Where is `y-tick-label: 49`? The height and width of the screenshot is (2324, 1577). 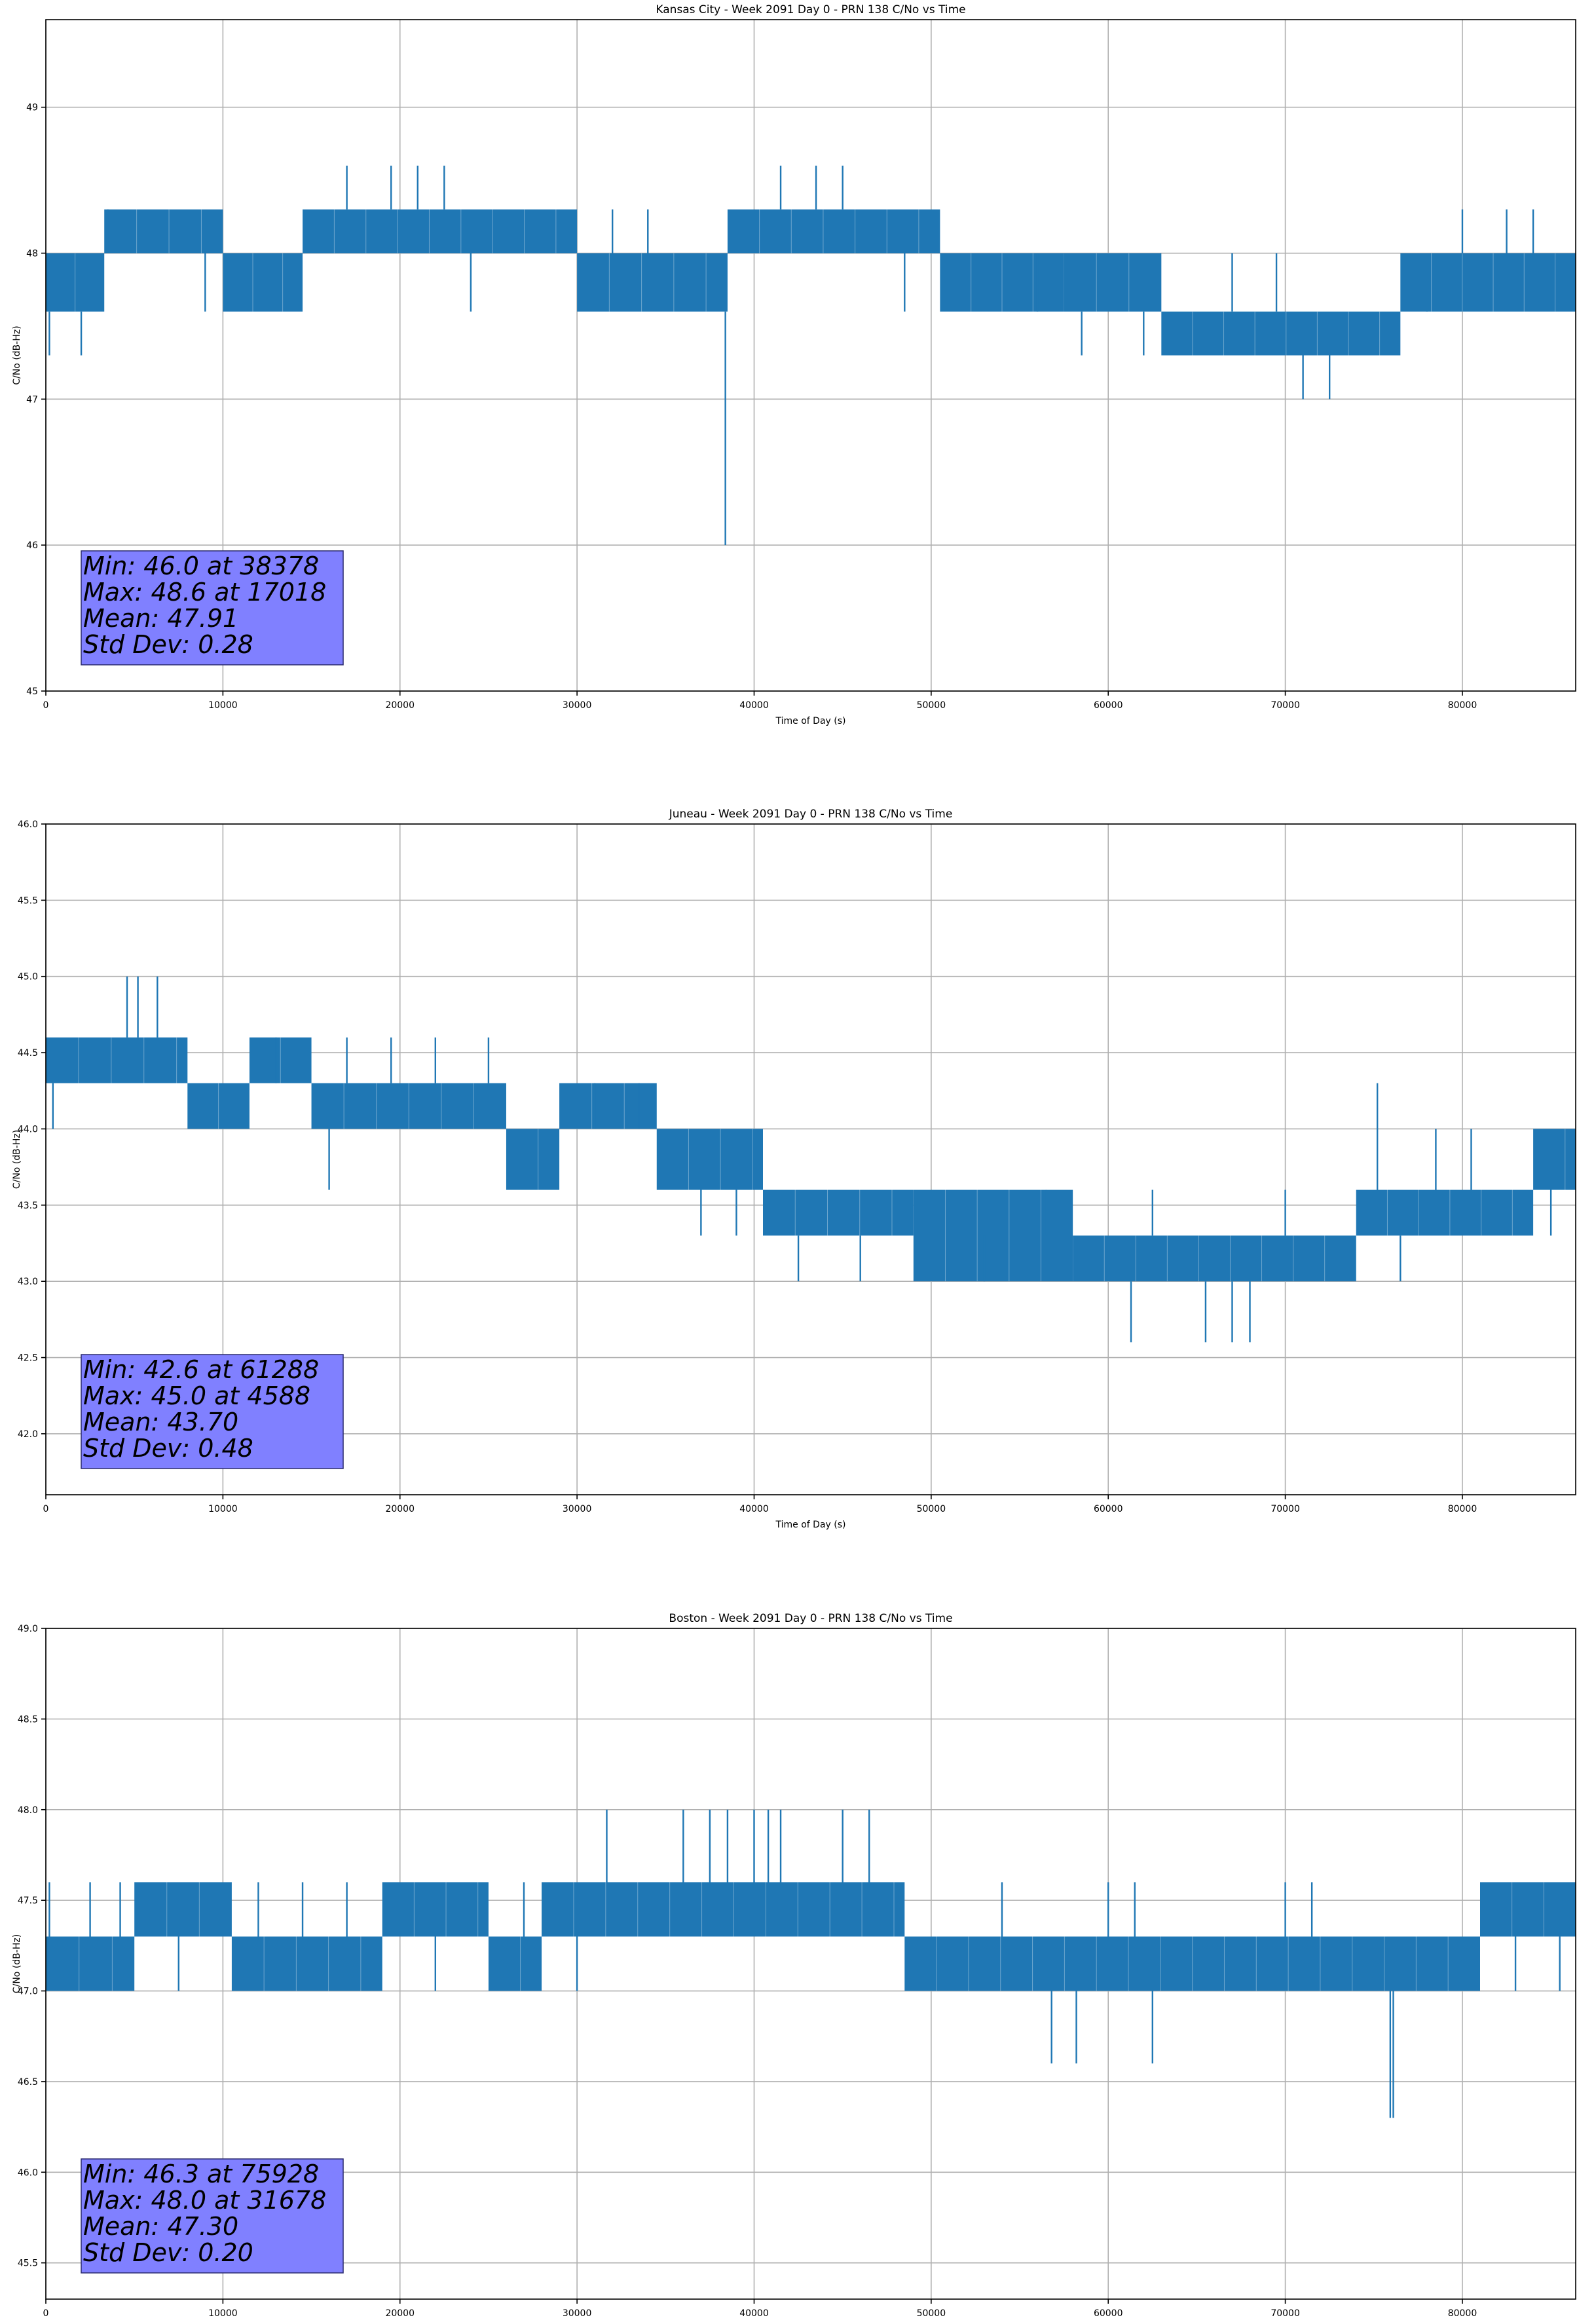
y-tick-label: 49 is located at coordinates (32, 108).